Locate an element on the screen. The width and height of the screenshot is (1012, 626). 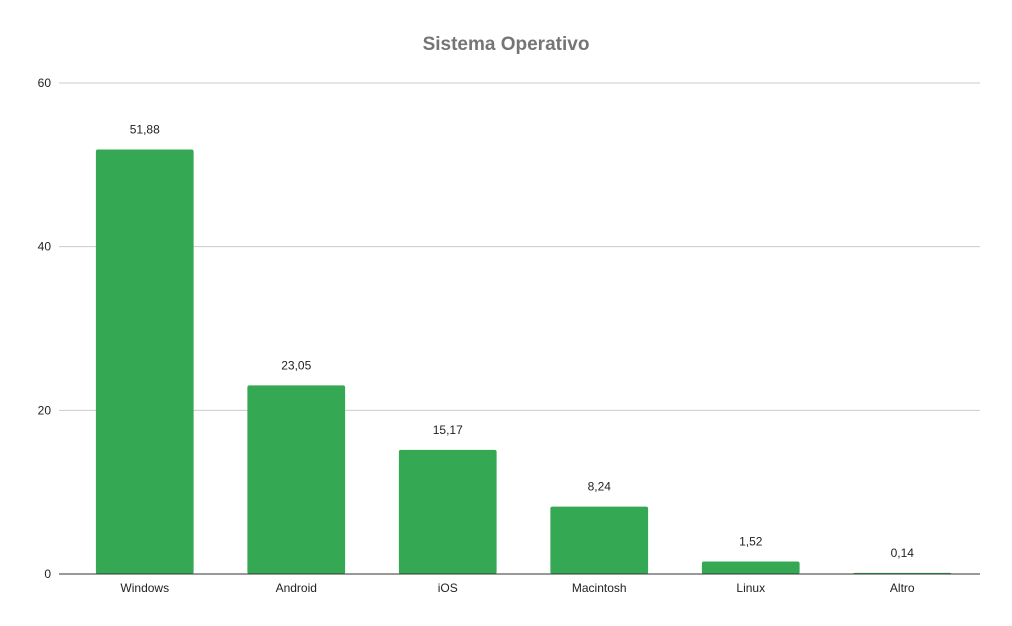
bar-ios is located at coordinates (447, 511).